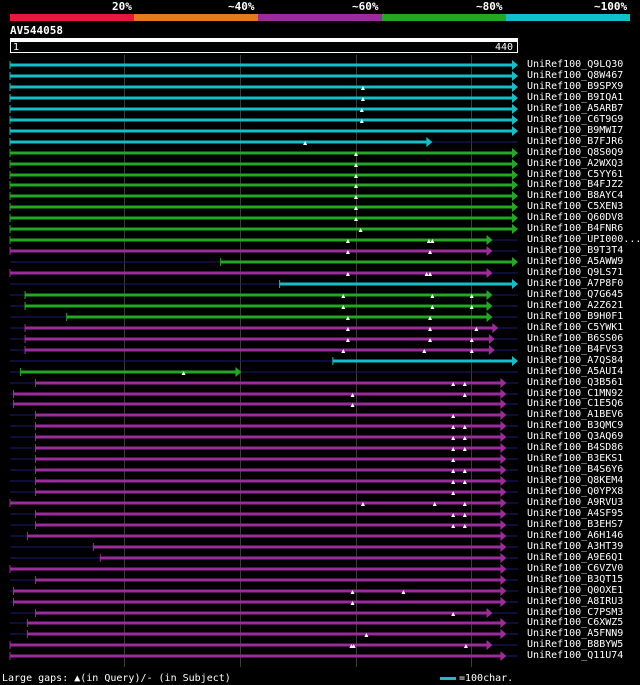  I want to click on hit-label: UniRef100_Q0OXE1, so click(575, 590).